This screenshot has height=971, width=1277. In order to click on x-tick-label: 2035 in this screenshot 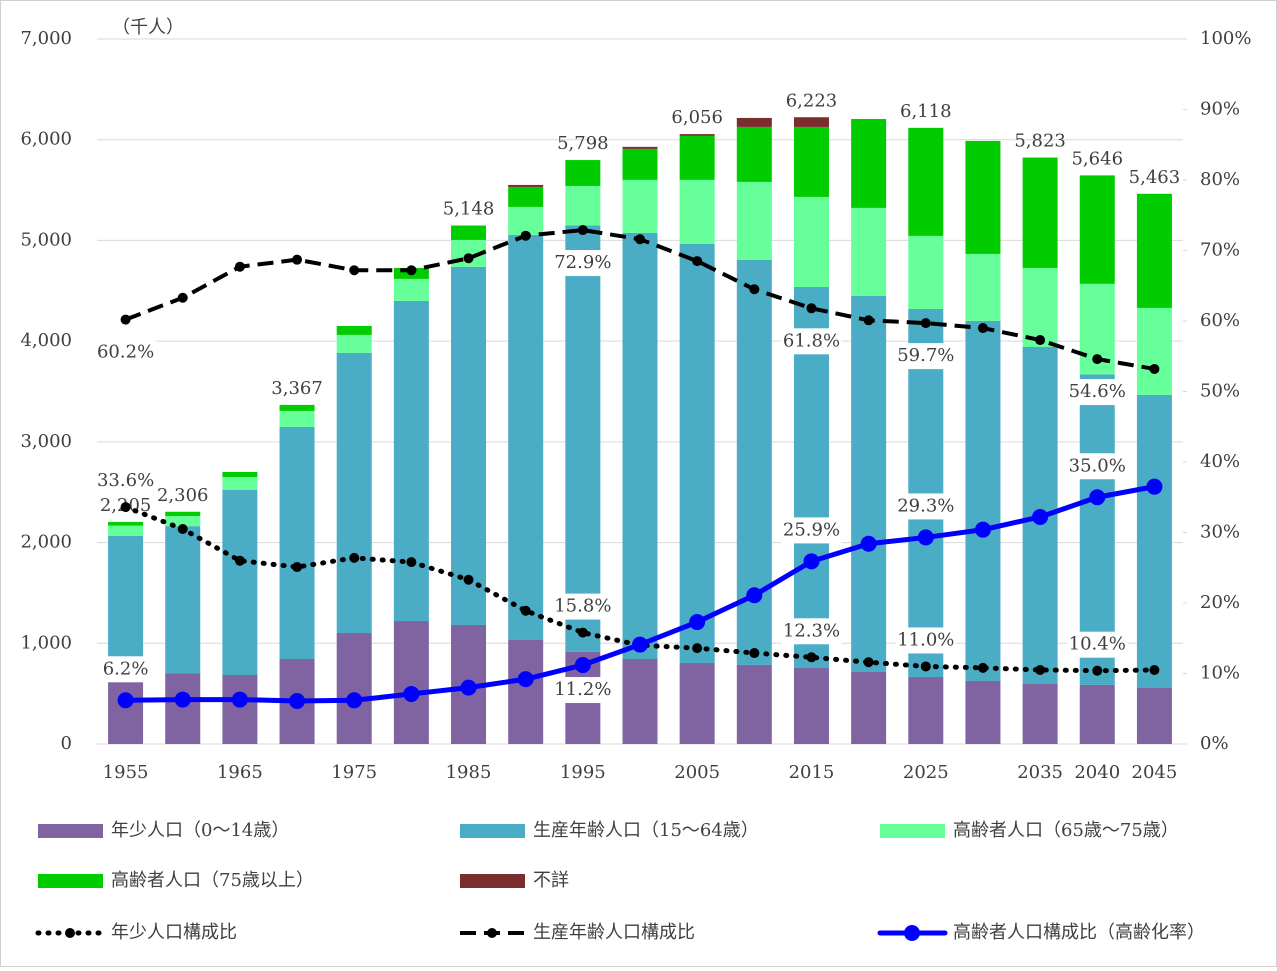, I will do `click(1040, 772)`.